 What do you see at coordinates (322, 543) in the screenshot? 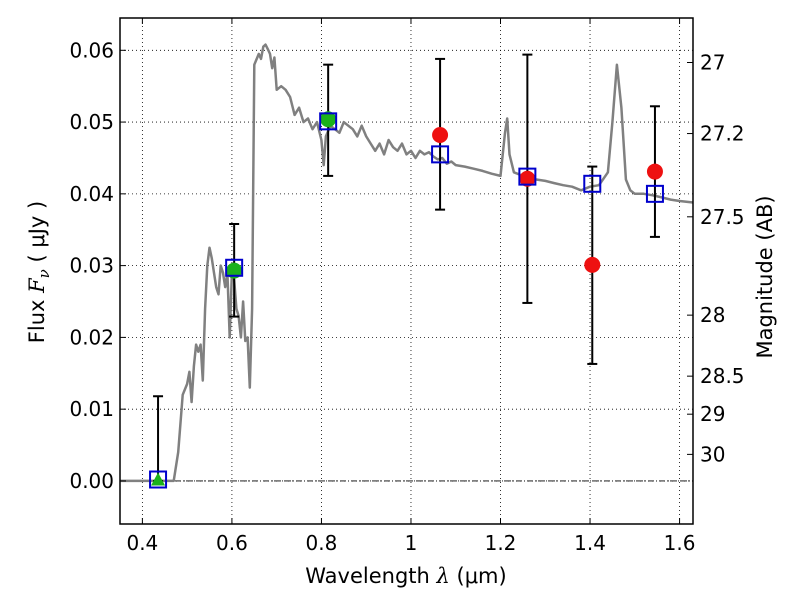
I see `x-tick-label: 0.8` at bounding box center [322, 543].